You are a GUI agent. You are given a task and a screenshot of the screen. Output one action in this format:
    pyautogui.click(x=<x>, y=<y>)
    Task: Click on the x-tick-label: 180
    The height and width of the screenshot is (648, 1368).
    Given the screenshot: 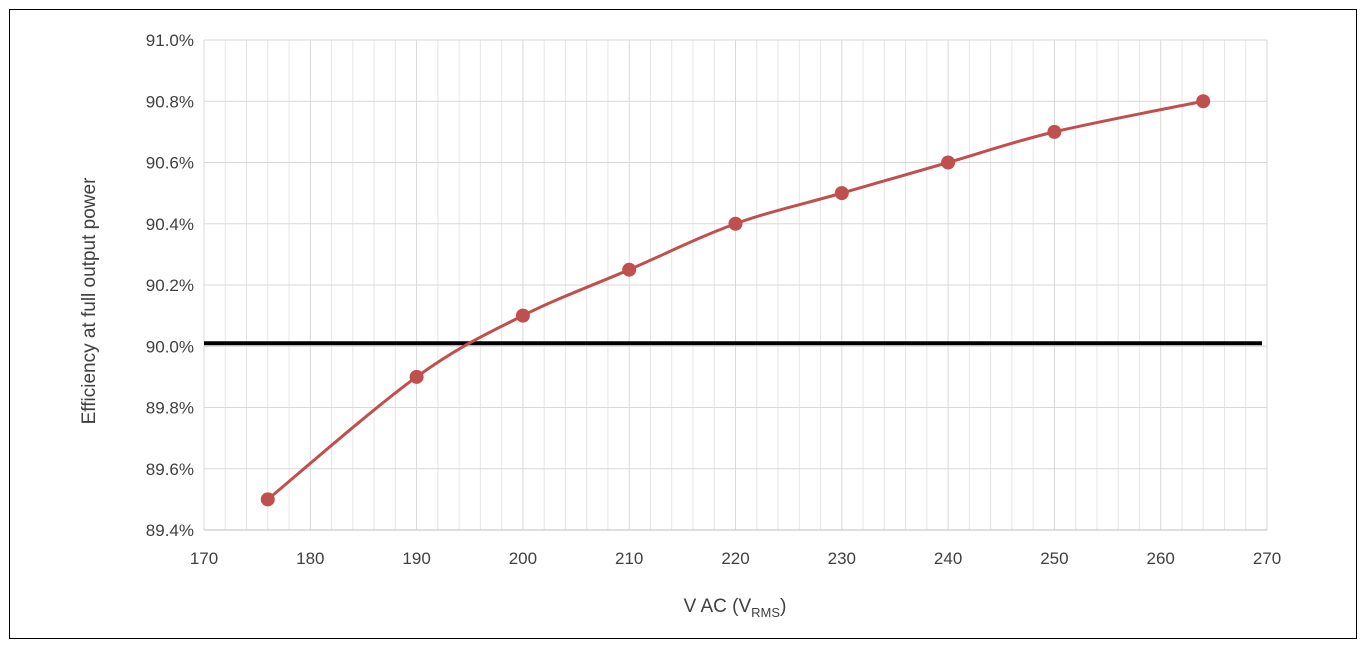 What is the action you would take?
    pyautogui.click(x=310, y=558)
    